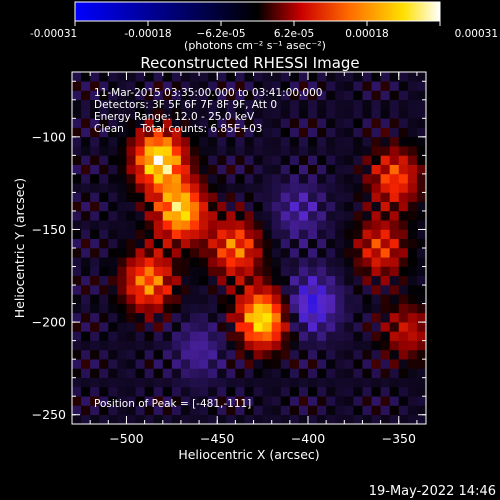 Image resolution: width=500 pixels, height=500 pixels. What do you see at coordinates (294, 34) in the screenshot?
I see `colorbar-tick-label: 6.2e-05` at bounding box center [294, 34].